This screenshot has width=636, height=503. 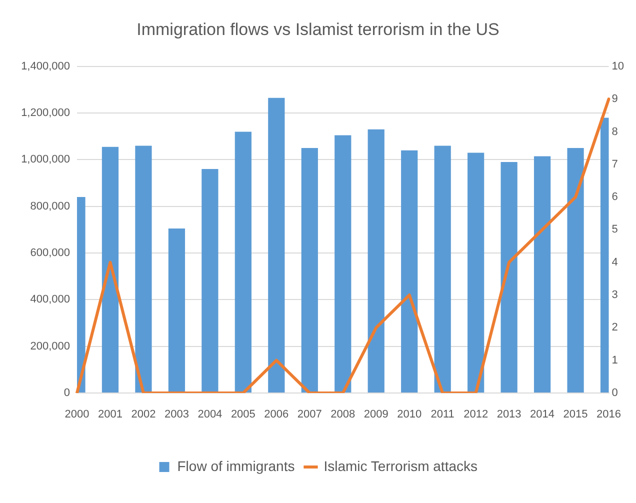 I want to click on y-tick-label: 1,400,000, so click(x=45, y=66).